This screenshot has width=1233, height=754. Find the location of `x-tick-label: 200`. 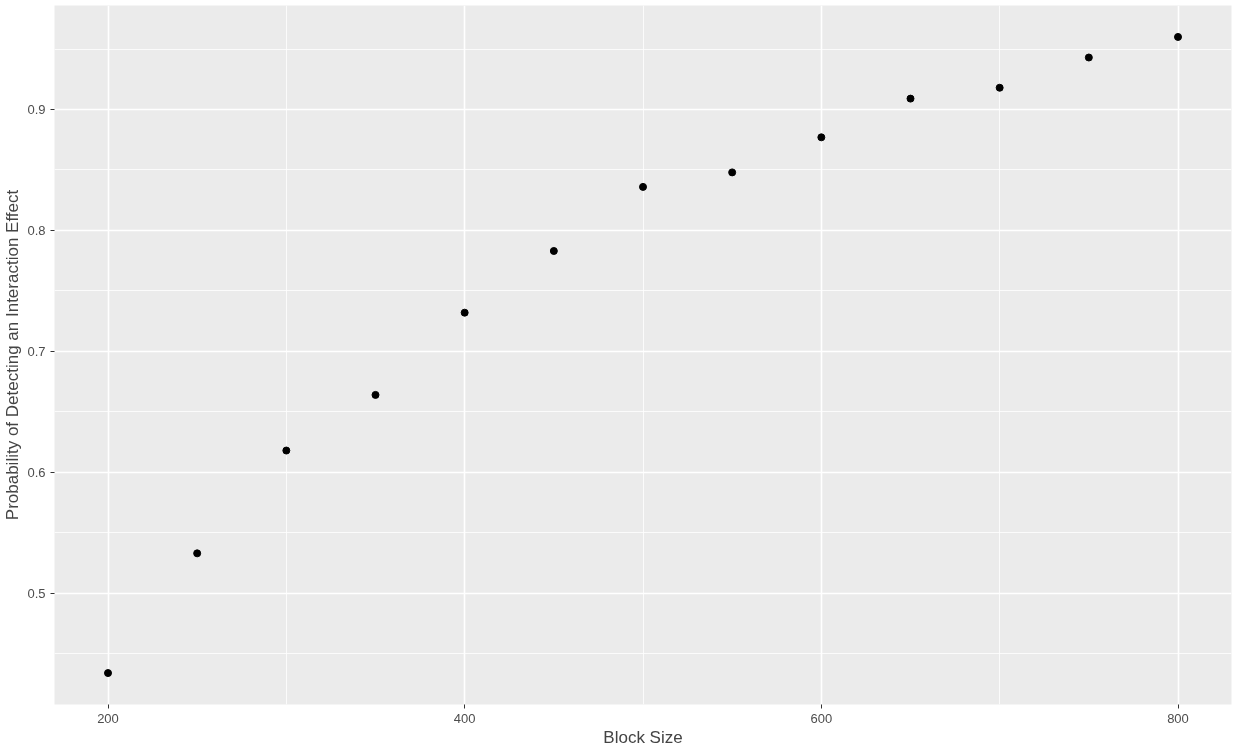

x-tick-label: 200 is located at coordinates (108, 718).